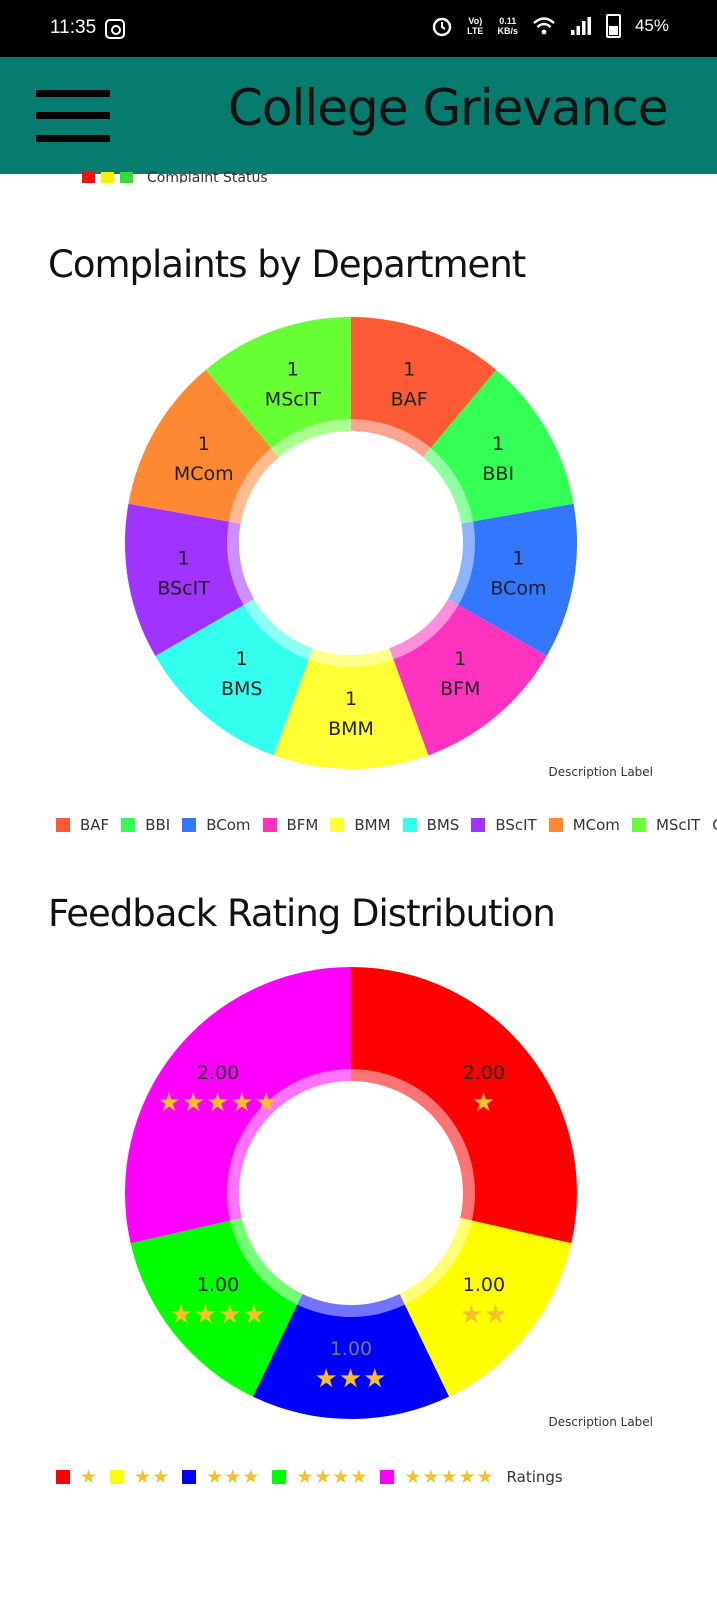 The width and height of the screenshot is (717, 1600). Describe the element at coordinates (544, 26) in the screenshot. I see `wifi-icon` at that location.